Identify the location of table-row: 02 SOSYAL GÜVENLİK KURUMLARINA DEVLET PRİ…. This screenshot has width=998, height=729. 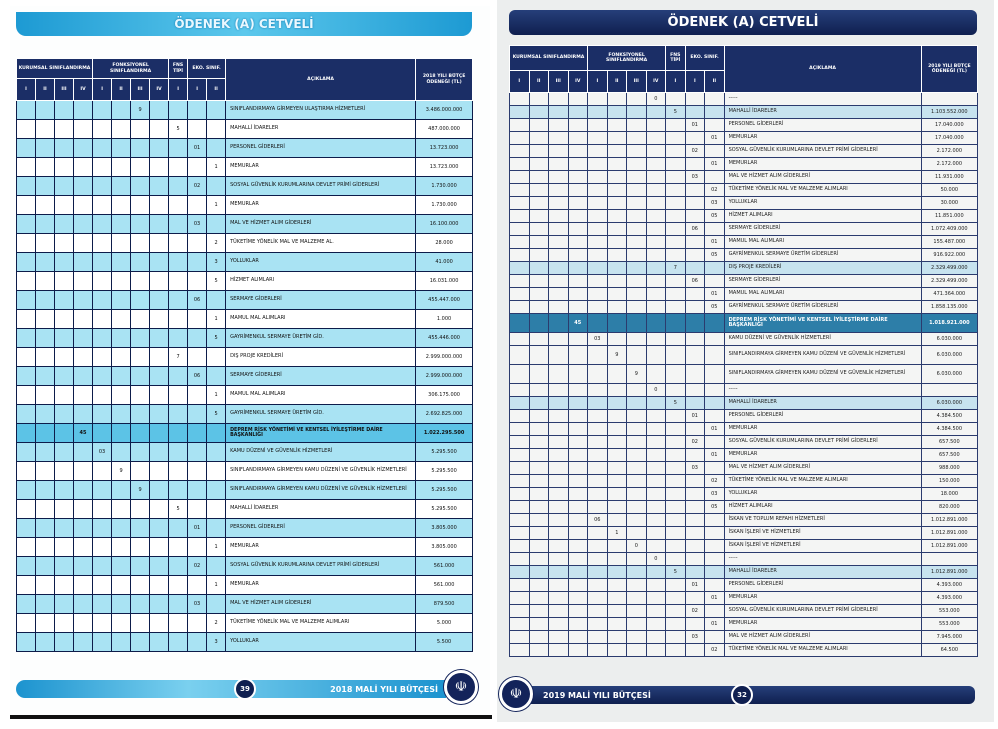
(744, 151).